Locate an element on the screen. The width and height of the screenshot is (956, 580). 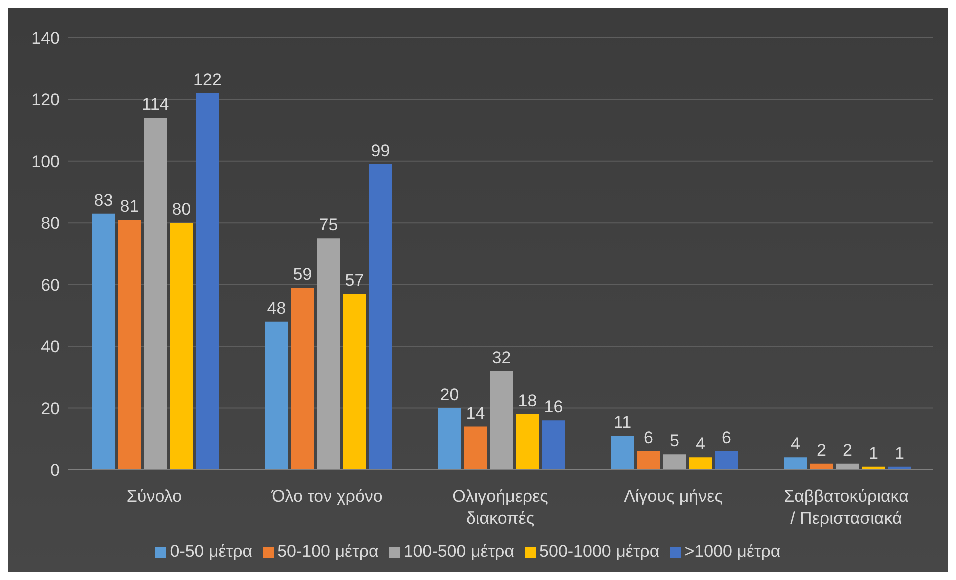
legend-label: 50-100 μέτρα is located at coordinates (328, 551).